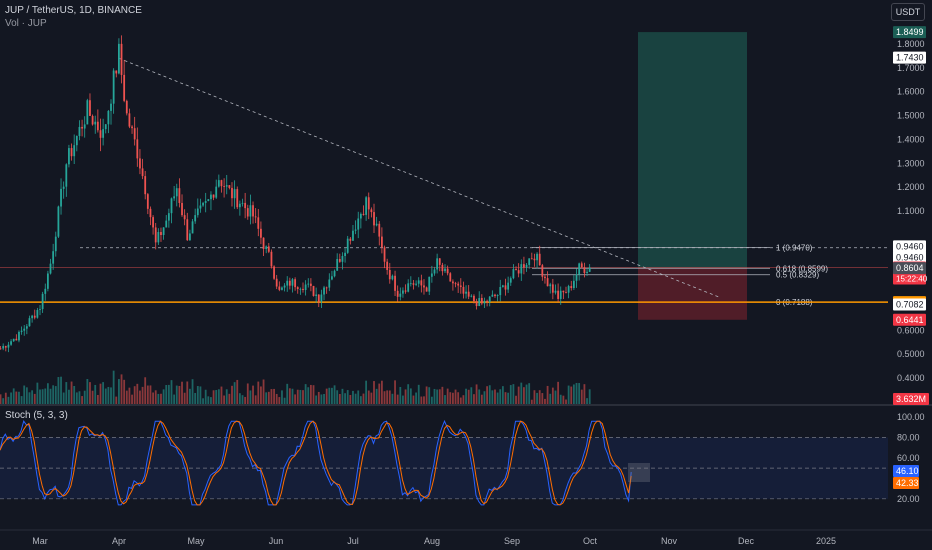  I want to click on price-label-fib-top, so click(909, 246).